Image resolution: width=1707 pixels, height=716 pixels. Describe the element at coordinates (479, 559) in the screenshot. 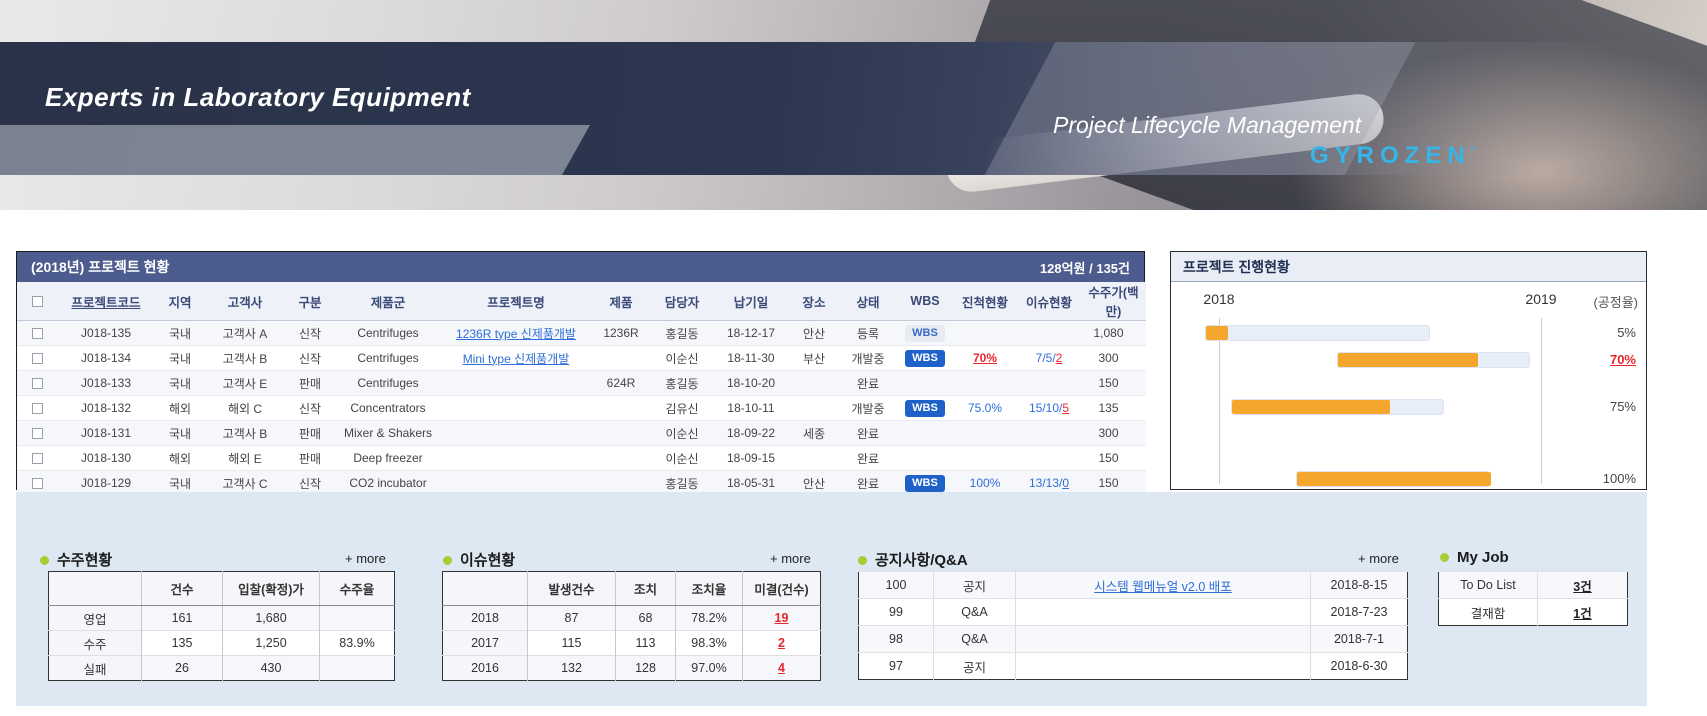

I see `issues-section-title: 이슈현황` at that location.